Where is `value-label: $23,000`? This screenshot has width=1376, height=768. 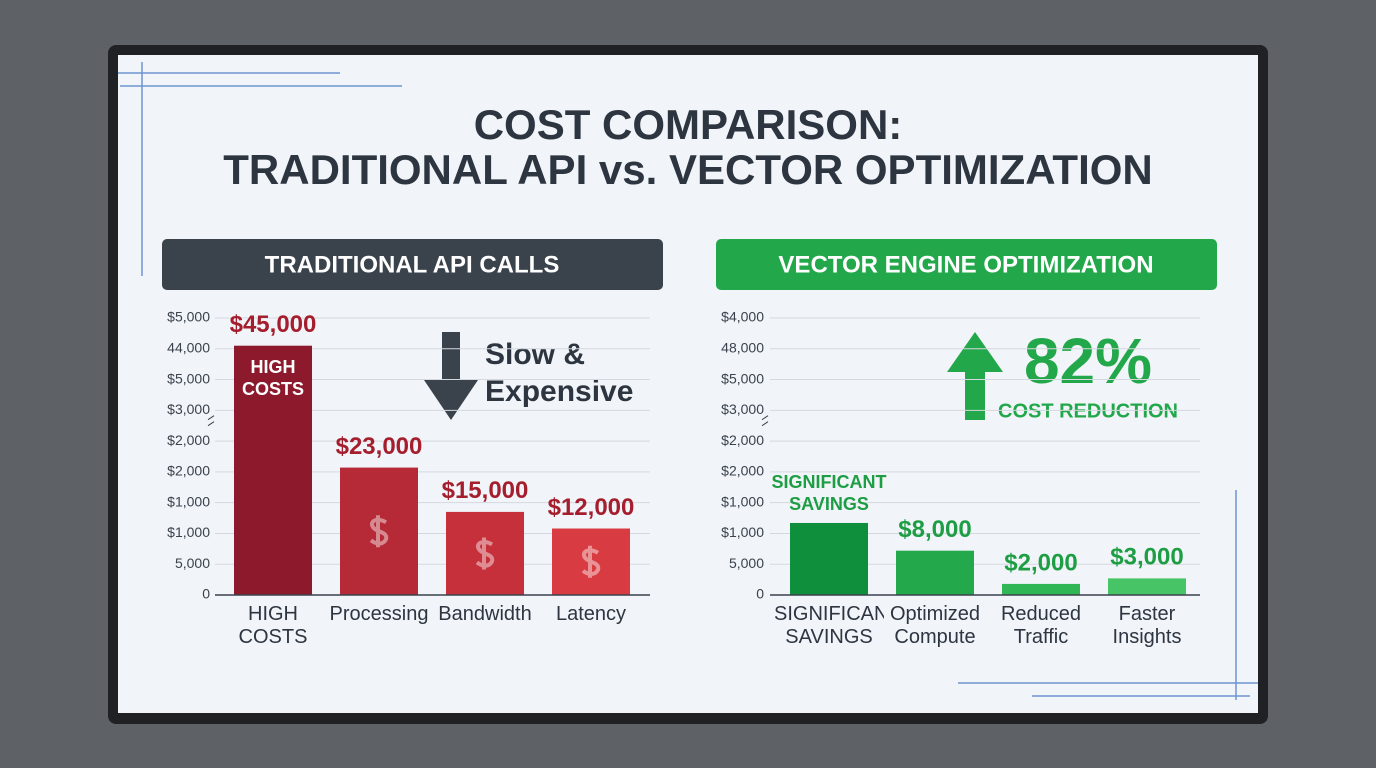
value-label: $23,000 is located at coordinates (379, 446).